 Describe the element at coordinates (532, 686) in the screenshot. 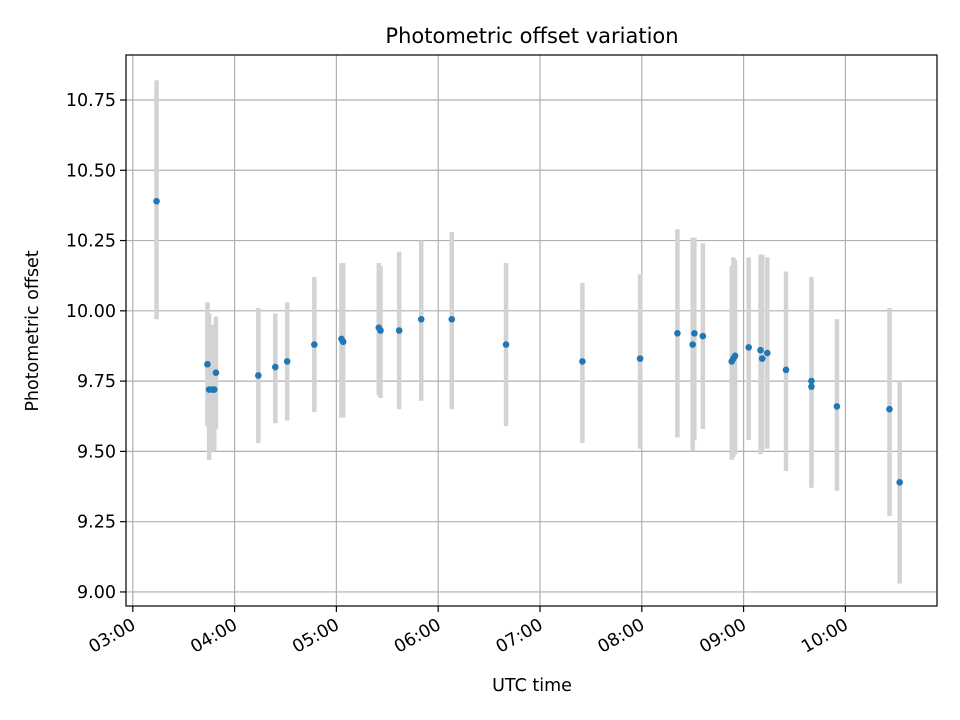

I see `x-axis-label: UTC time` at that location.